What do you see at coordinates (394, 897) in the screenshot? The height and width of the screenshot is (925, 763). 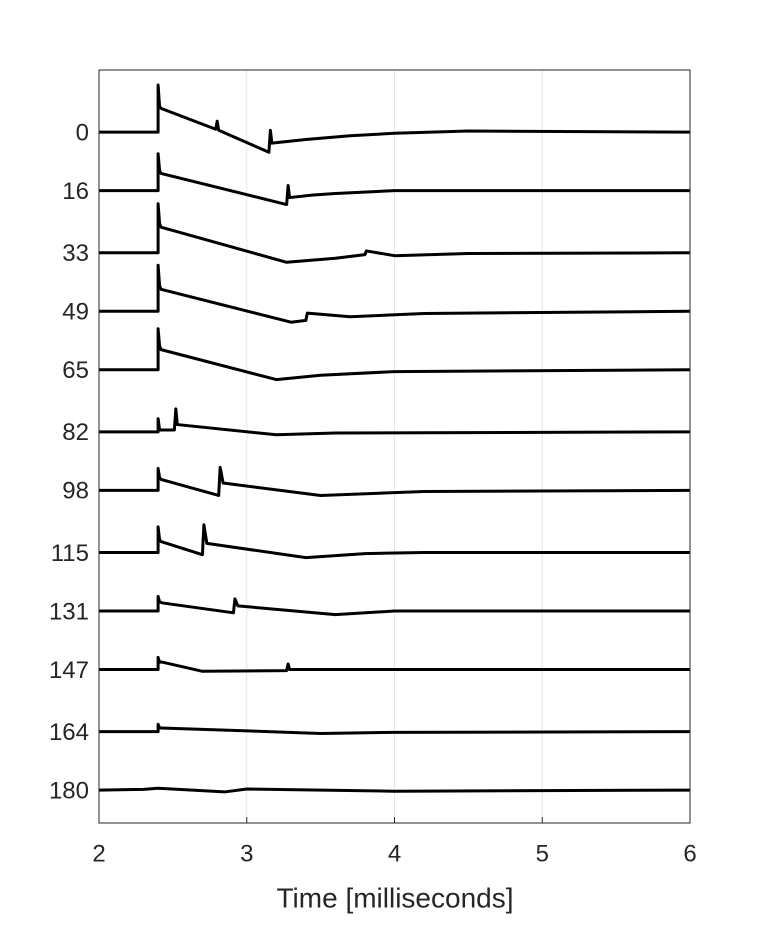 I see `x-axis-title: Time [milliseconds]` at bounding box center [394, 897].